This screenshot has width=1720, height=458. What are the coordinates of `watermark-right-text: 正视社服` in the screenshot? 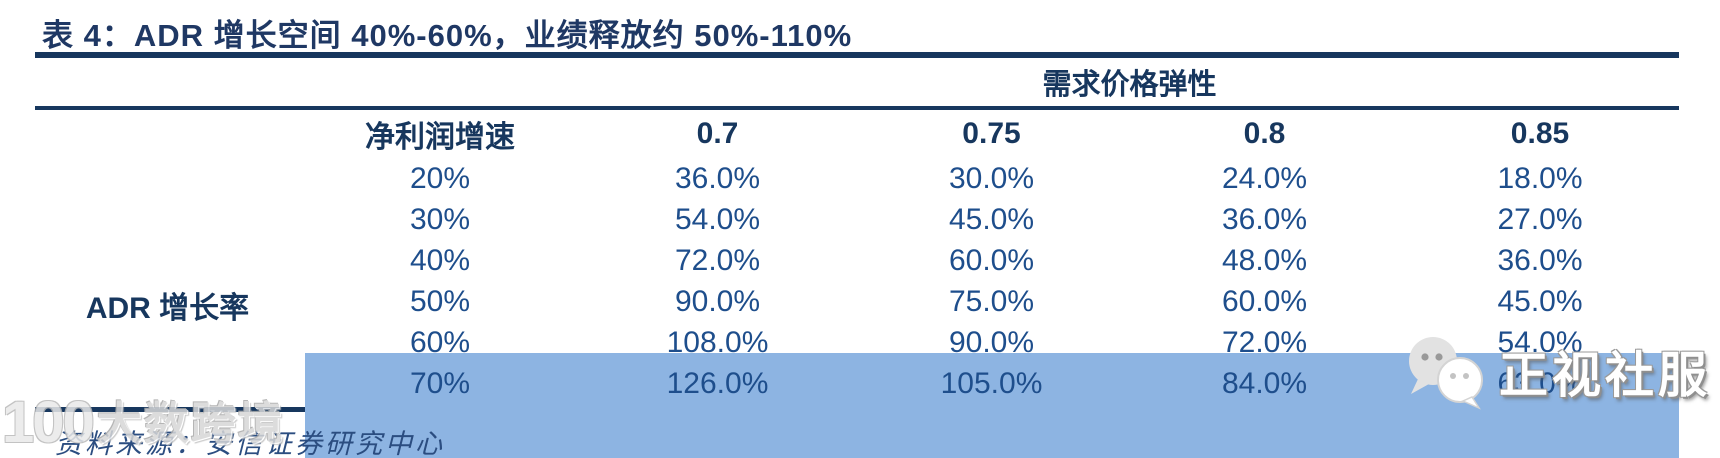 It's located at (1605, 376).